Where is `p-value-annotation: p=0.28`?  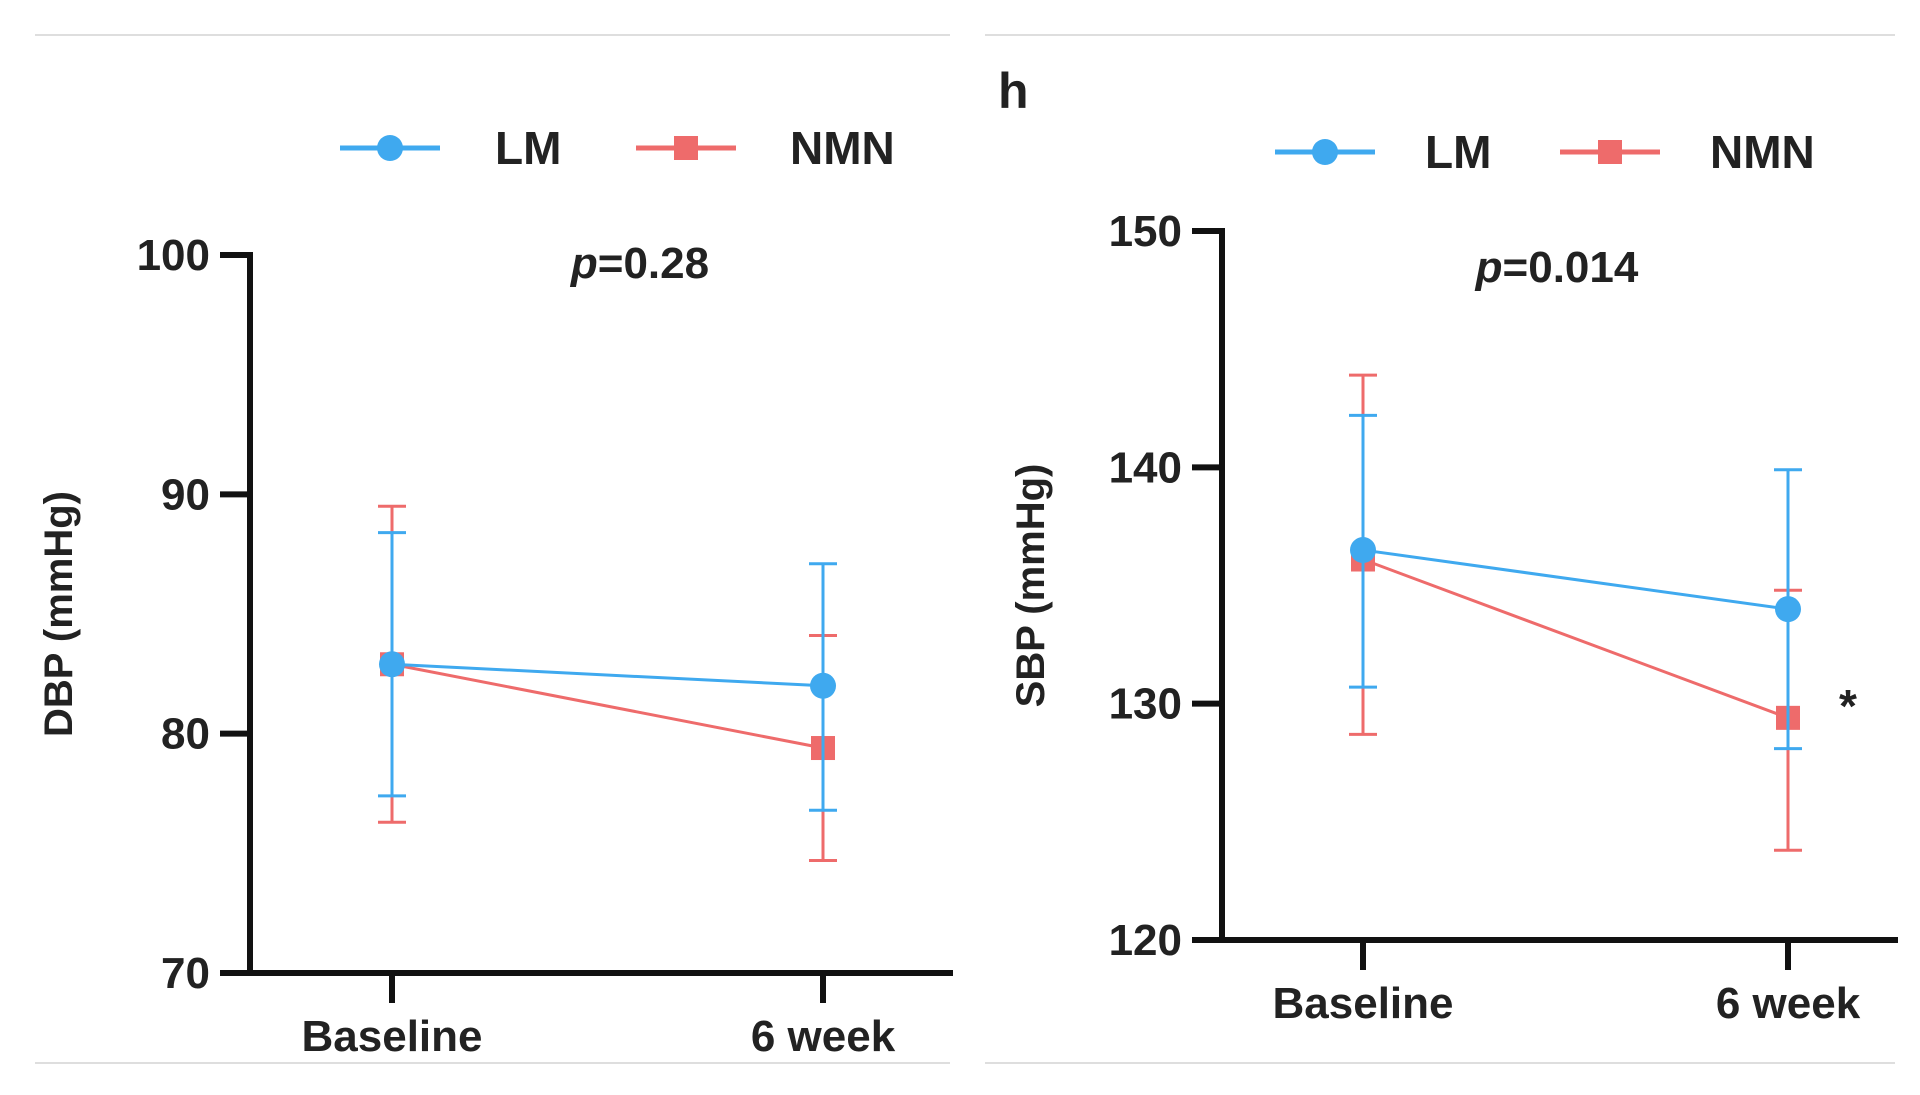
p-value-annotation: p=0.28 is located at coordinates (639, 263).